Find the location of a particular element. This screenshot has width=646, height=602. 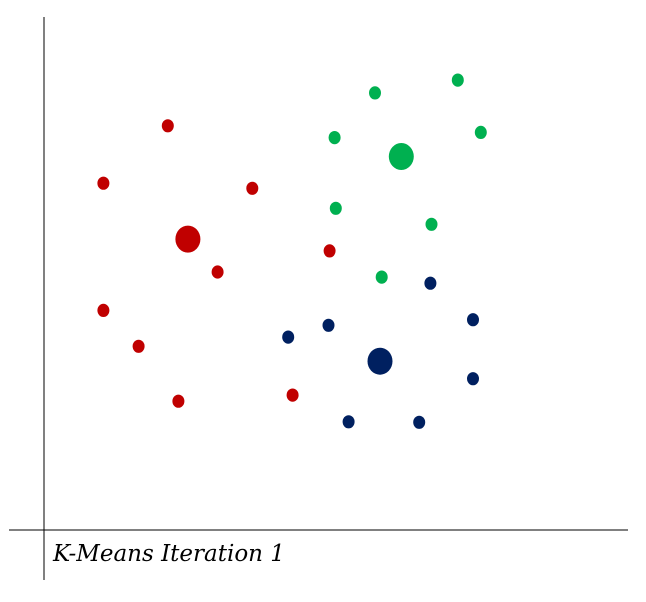

chart-caption: K-Means Iteration 1 is located at coordinates (168, 554).